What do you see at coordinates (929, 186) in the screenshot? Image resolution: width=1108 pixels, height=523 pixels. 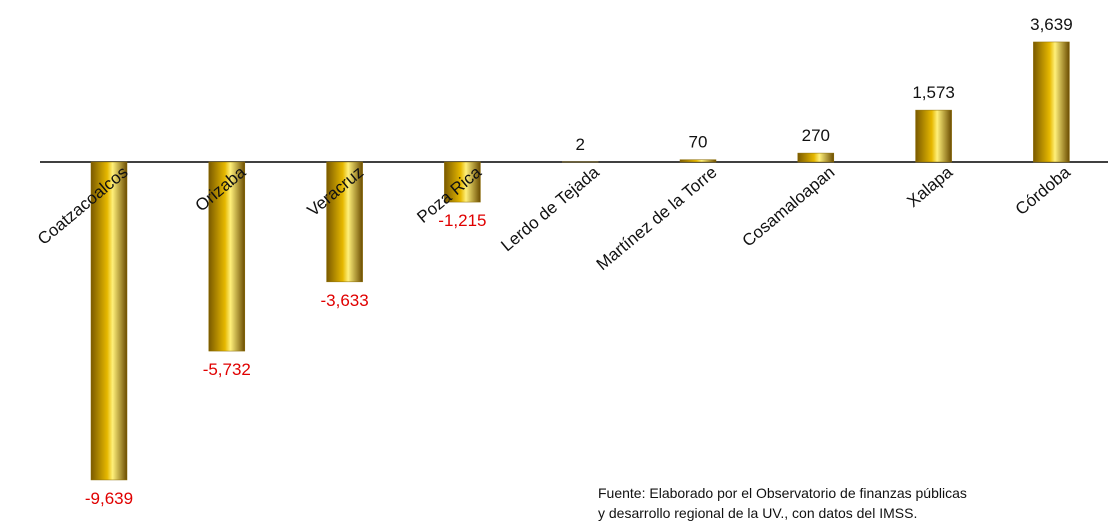 I see `x-tick-label: Xalapa` at bounding box center [929, 186].